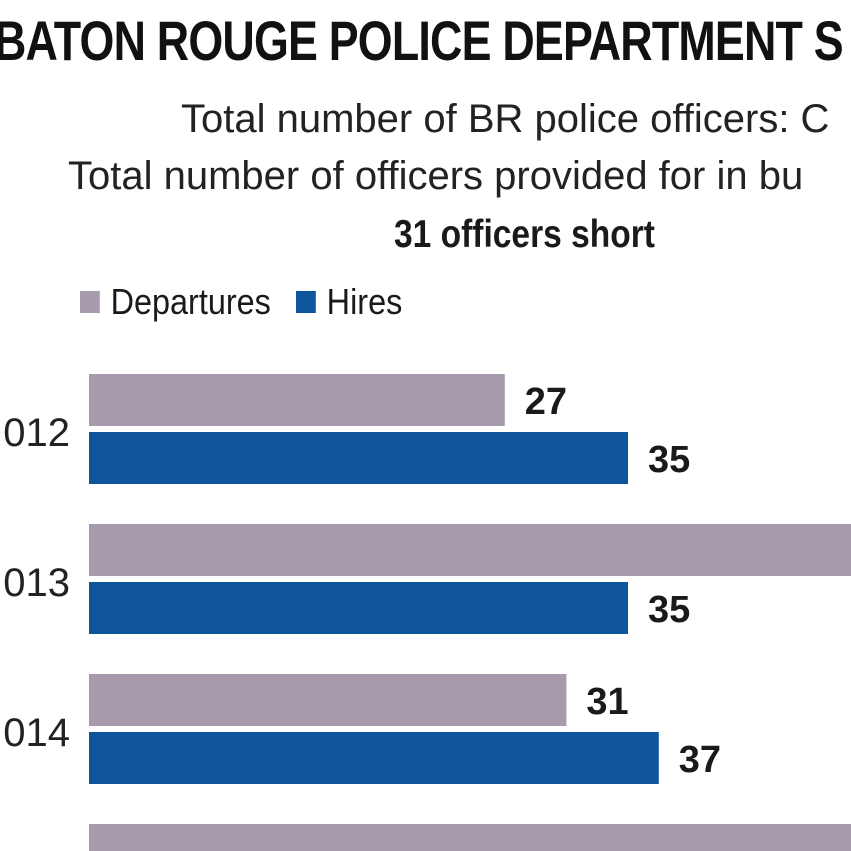  Describe the element at coordinates (669, 610) in the screenshot. I see `value-label-hires-013: 35` at that location.